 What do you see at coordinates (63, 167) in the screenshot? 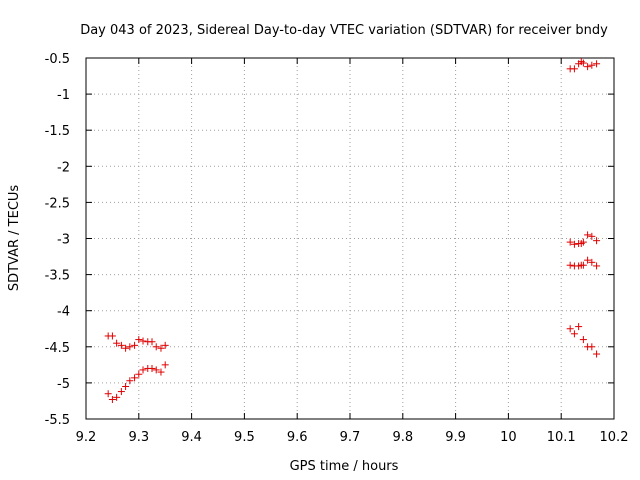
I see `y-tick-label: -2` at bounding box center [63, 167].